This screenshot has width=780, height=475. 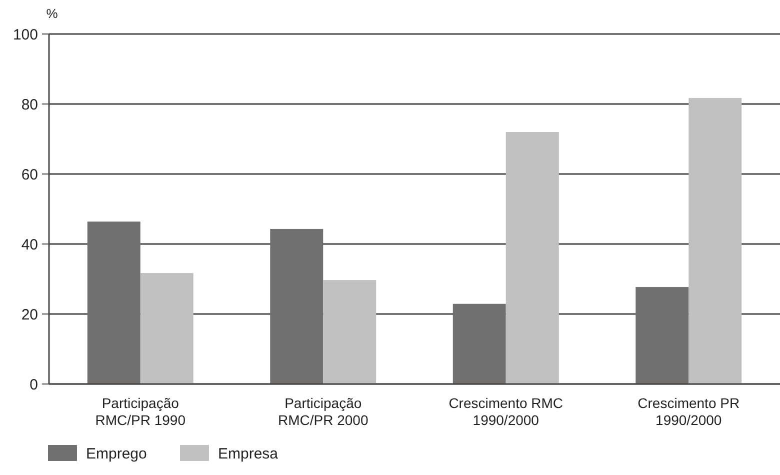 I want to click on y-tick-label: 100, so click(x=25, y=35).